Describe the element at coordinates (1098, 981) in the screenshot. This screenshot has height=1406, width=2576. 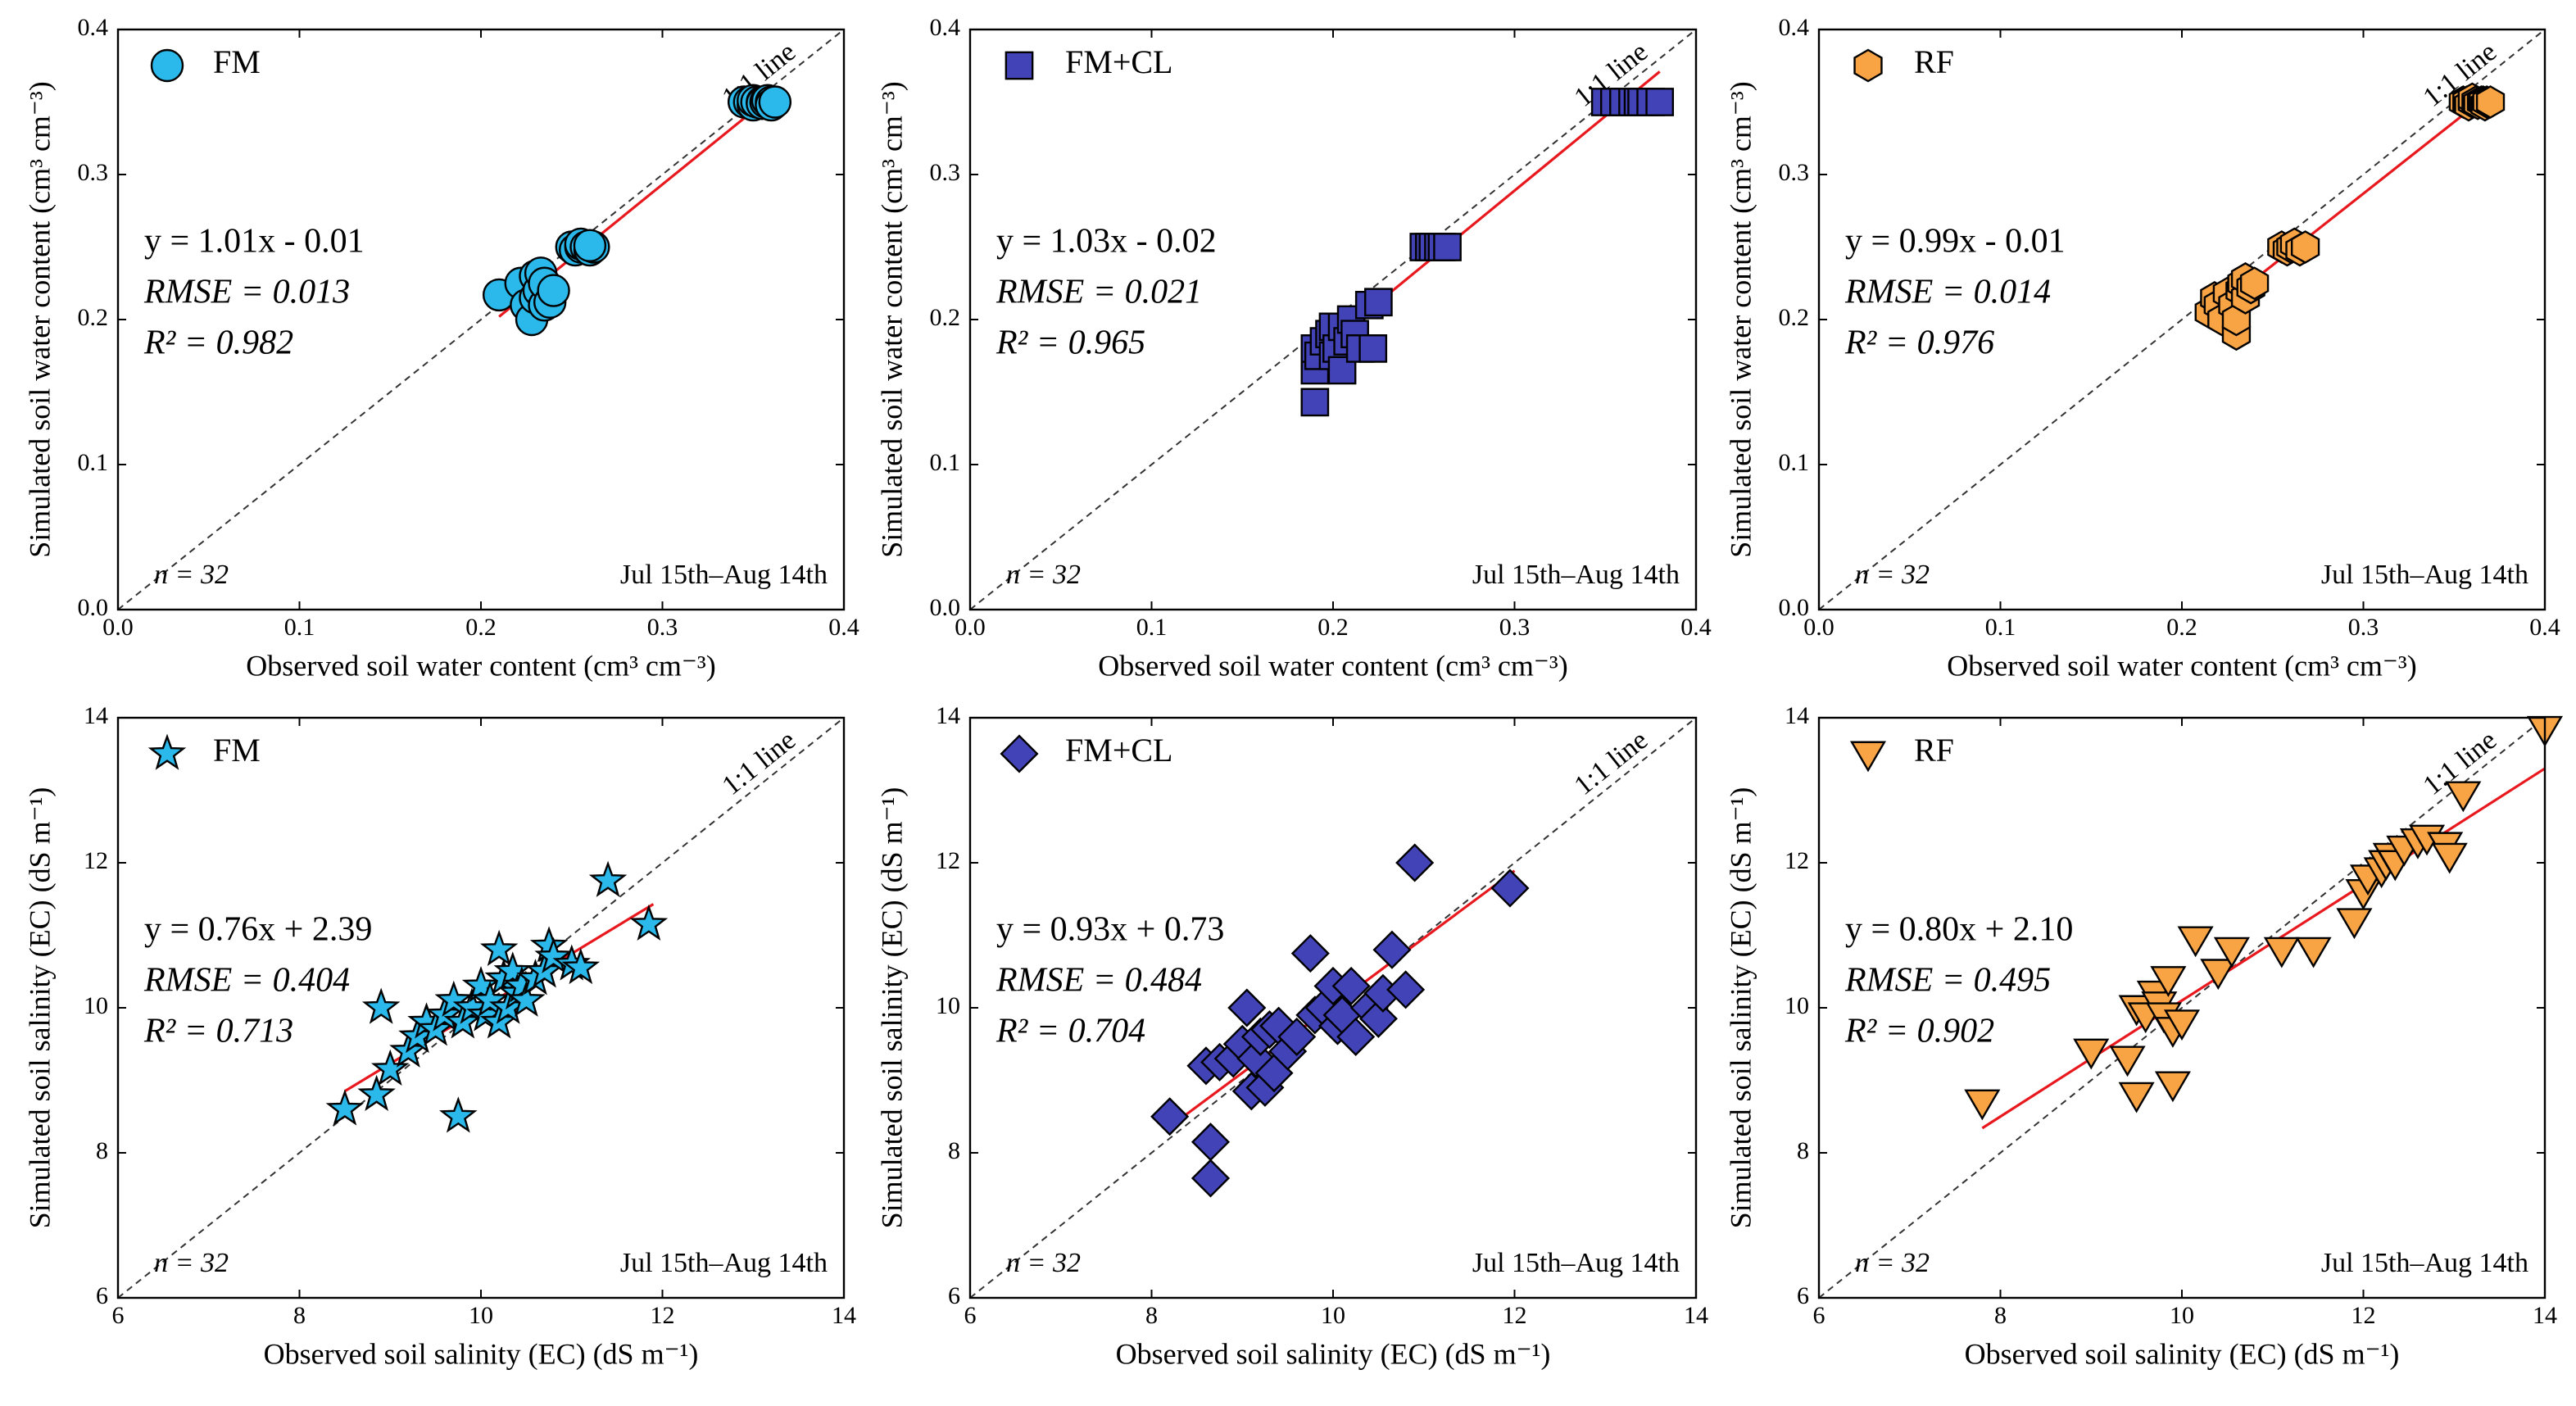
I see `annotation: RMSE = 0.484` at that location.